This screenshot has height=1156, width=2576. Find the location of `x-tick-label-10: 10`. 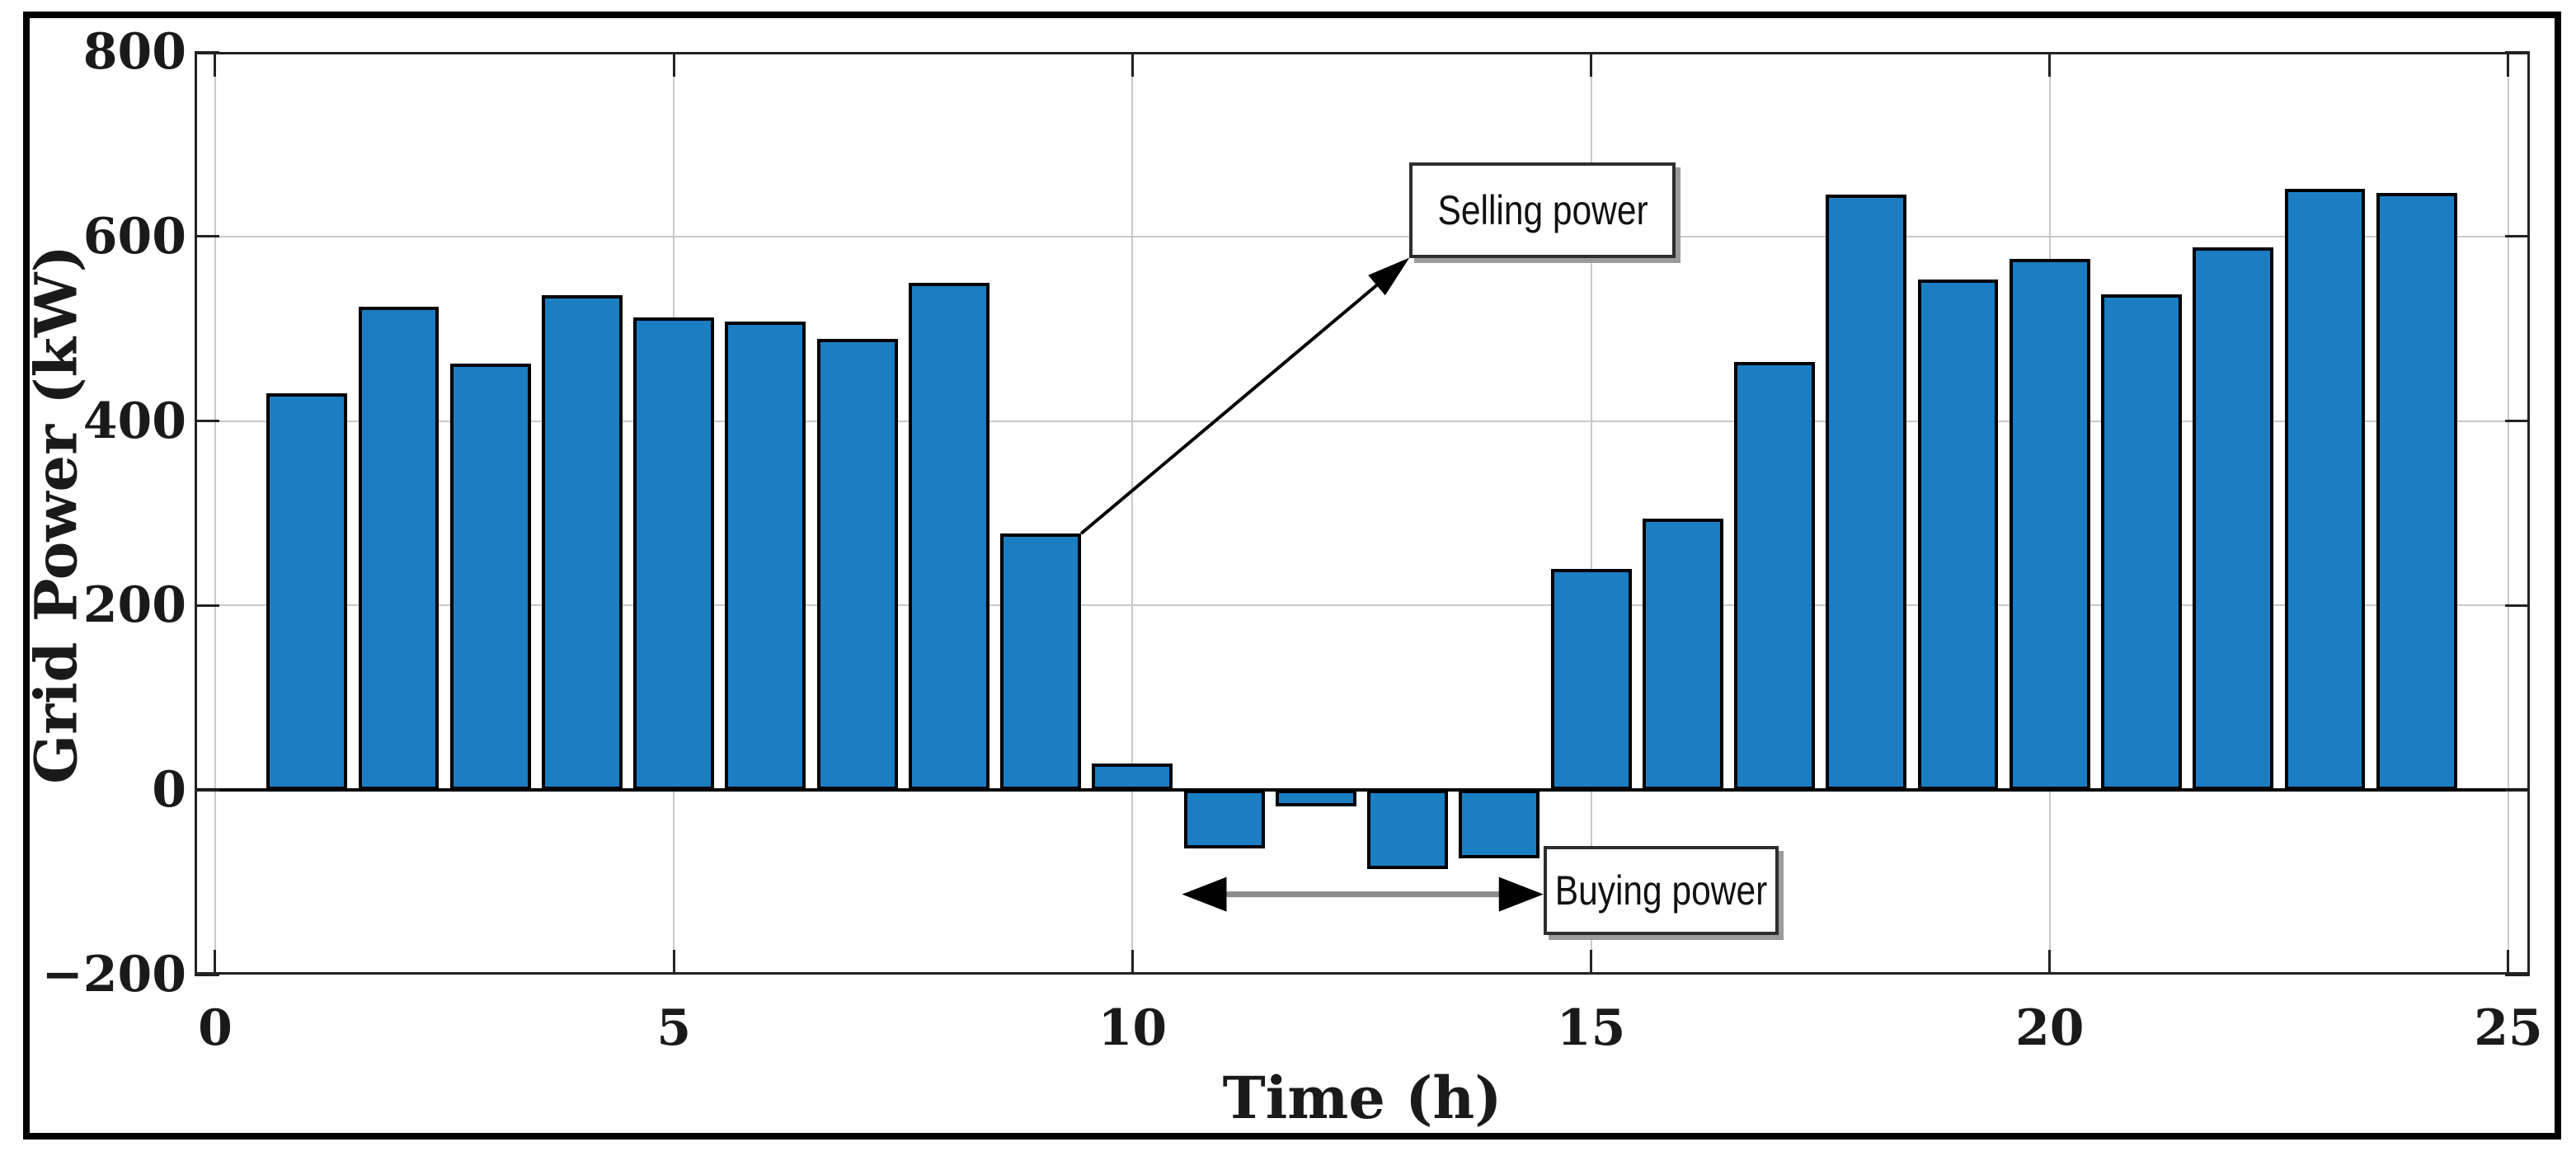

x-tick-label-10: 10 is located at coordinates (1133, 1028).